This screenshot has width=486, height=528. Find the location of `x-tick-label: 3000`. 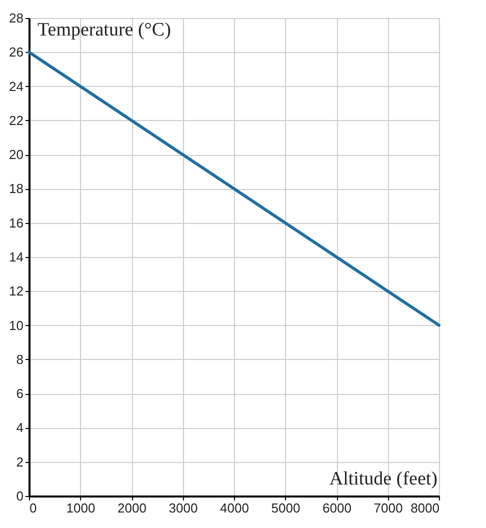

x-tick-label: 3000 is located at coordinates (183, 508).